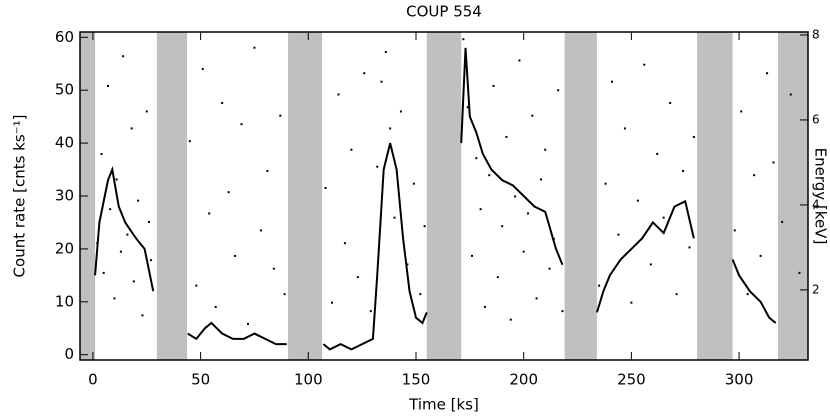 The height and width of the screenshot is (417, 830). Describe the element at coordinates (821, 196) in the screenshot. I see `y2-axis-label: Energy [keV]` at that location.